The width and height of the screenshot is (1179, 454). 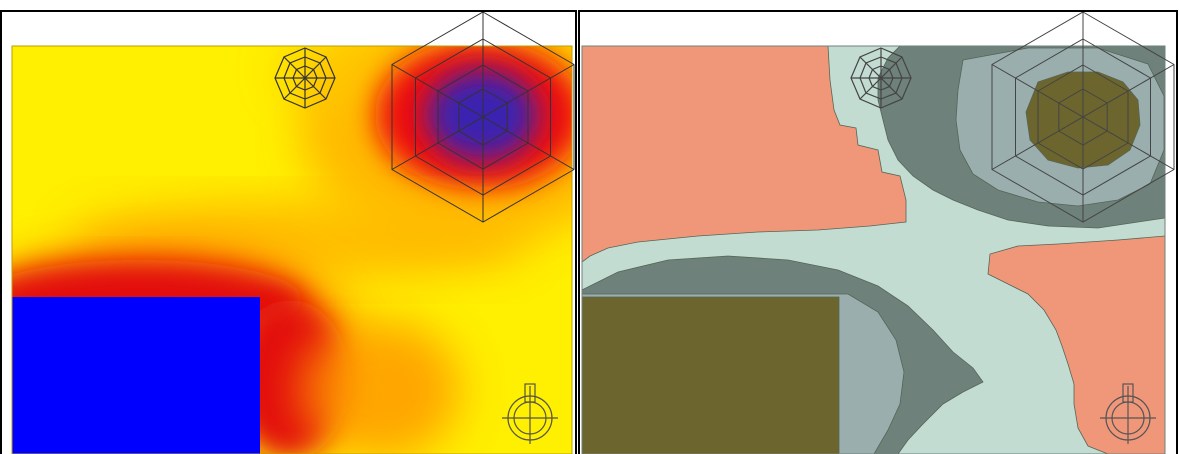 What do you see at coordinates (711, 375) in the screenshot?
I see `contour-level-5-bottom-left` at bounding box center [711, 375].